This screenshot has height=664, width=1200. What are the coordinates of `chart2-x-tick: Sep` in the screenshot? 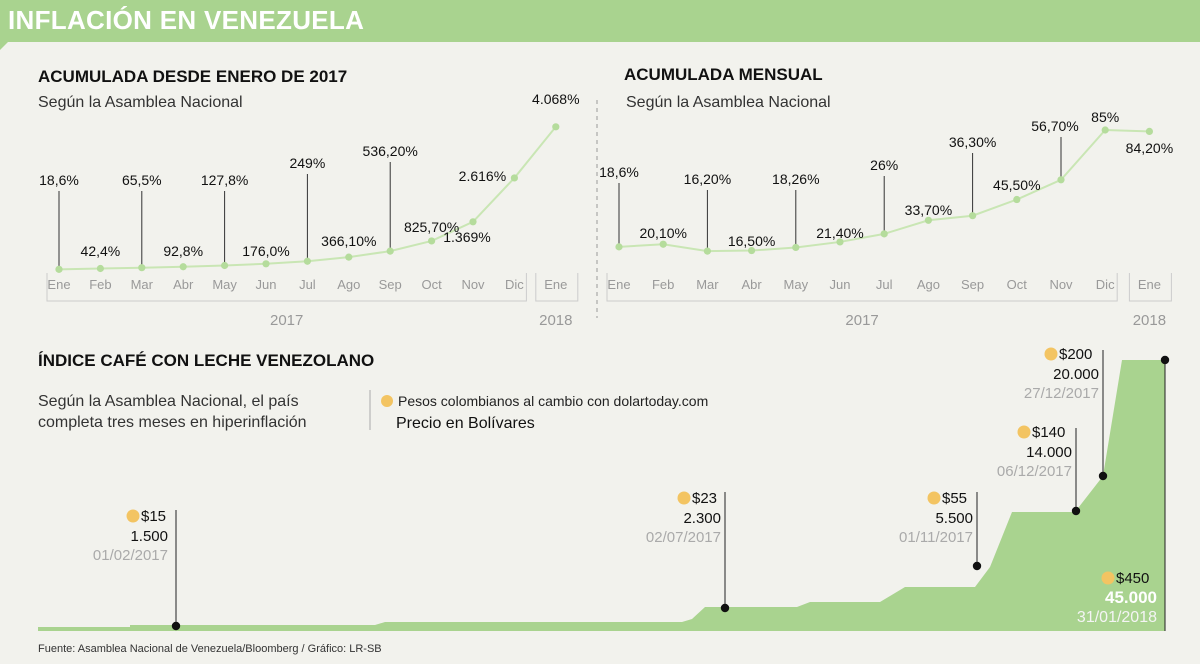 It's located at (972, 284).